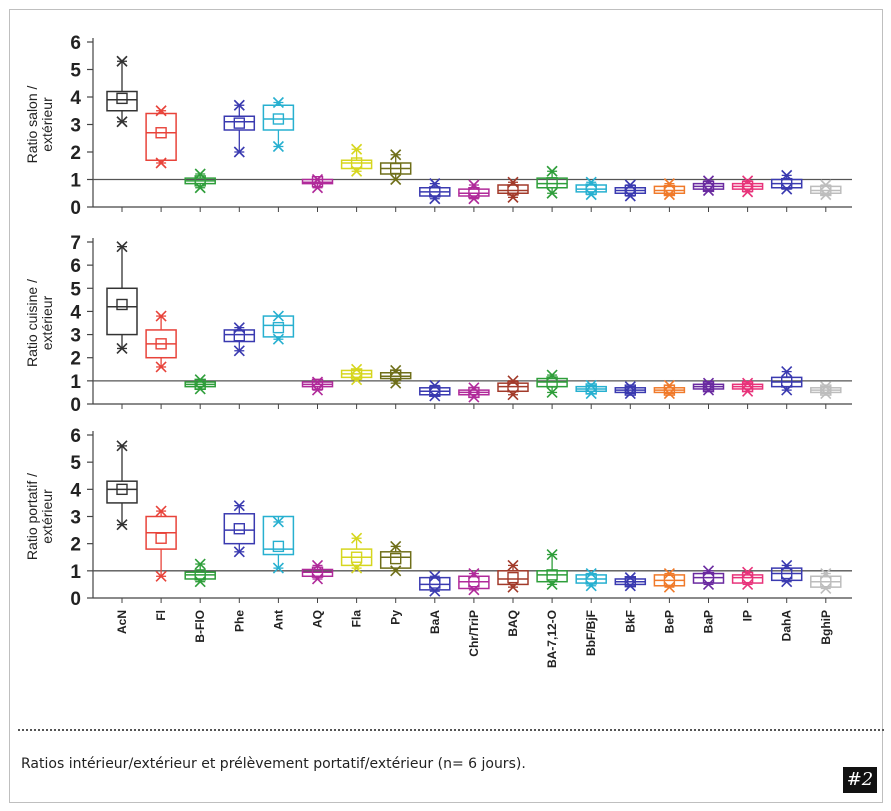  I want to click on x-tick-label: BeP, so click(669, 621).